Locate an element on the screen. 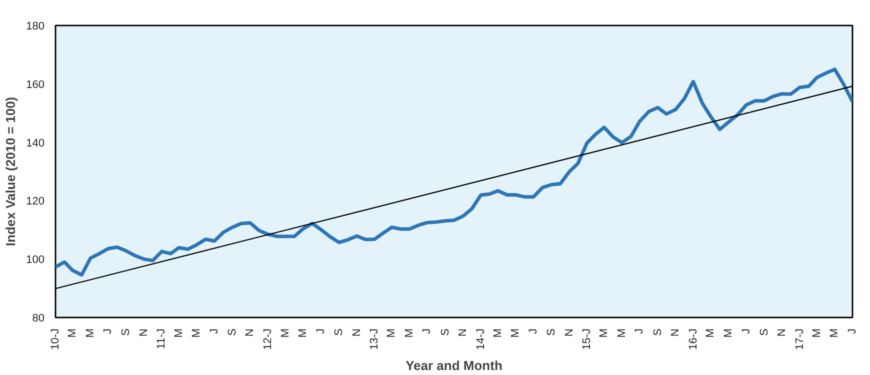 This screenshot has width=870, height=375. x-tick-label: 15-J is located at coordinates (587, 339).